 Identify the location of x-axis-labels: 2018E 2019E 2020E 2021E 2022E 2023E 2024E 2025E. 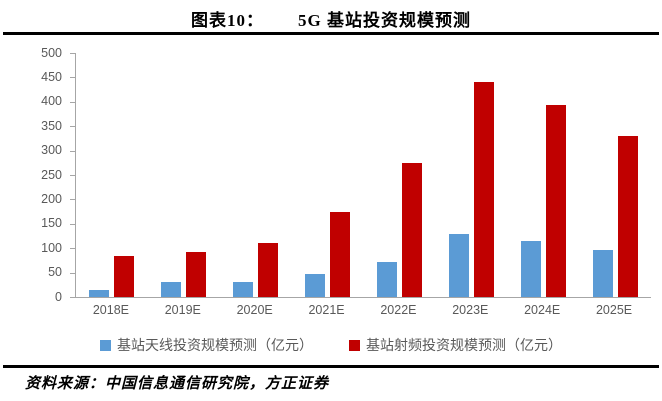
(362, 310).